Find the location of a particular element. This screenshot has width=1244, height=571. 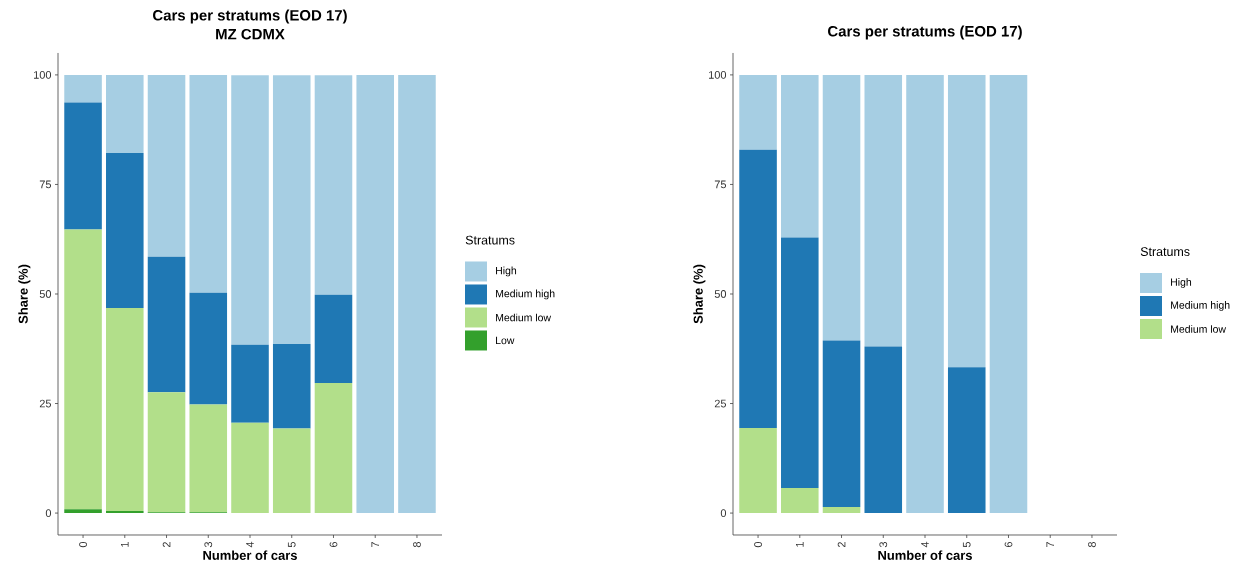

chart-subtitle: MZ CDMX is located at coordinates (250, 34).